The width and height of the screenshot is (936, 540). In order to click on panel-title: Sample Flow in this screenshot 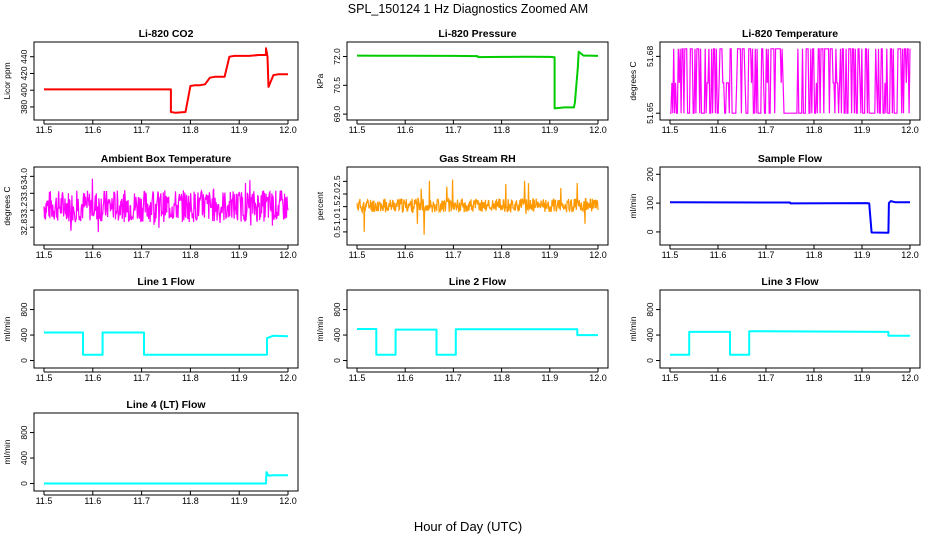, I will do `click(790, 159)`.